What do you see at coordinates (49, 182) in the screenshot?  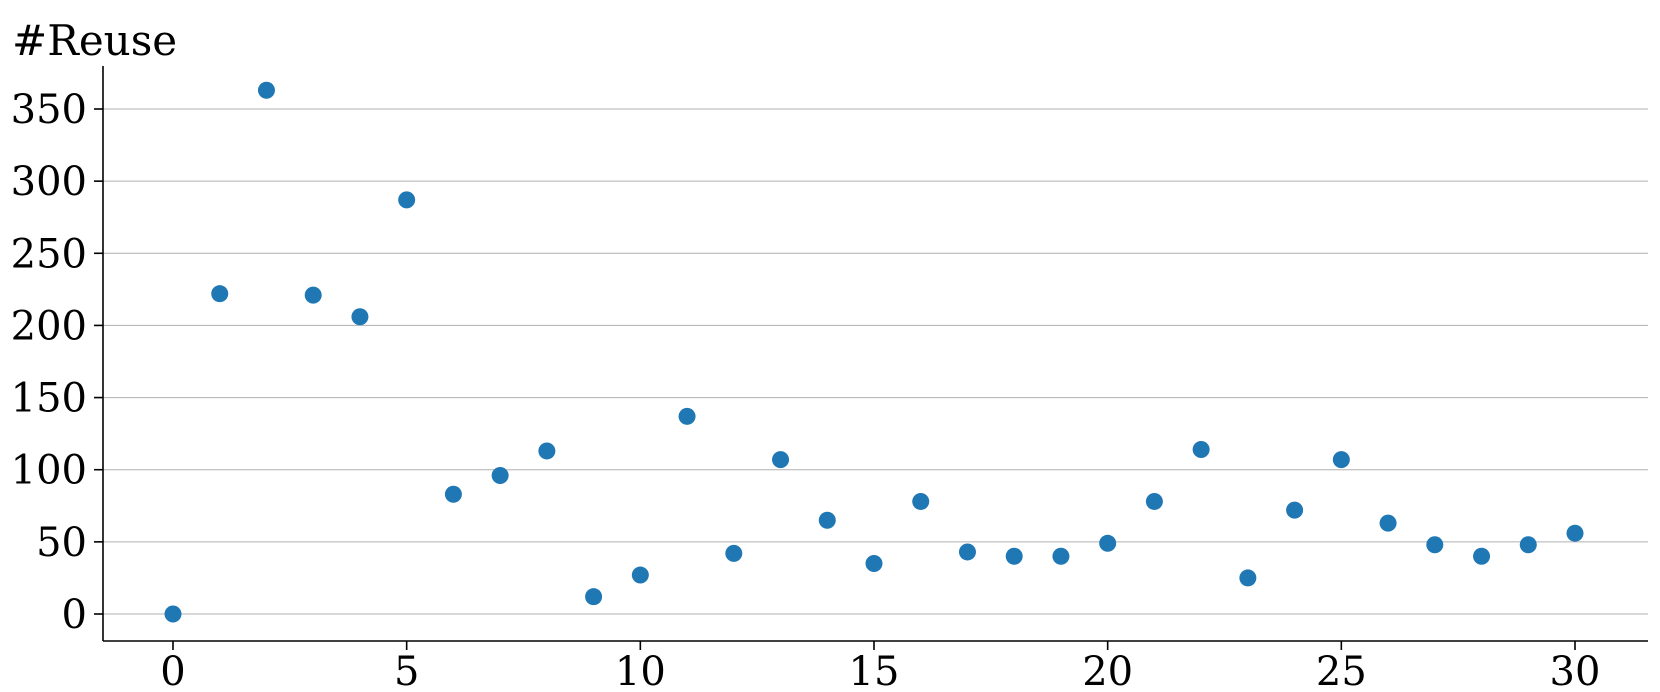 I see `y-tick-label: 300` at bounding box center [49, 182].